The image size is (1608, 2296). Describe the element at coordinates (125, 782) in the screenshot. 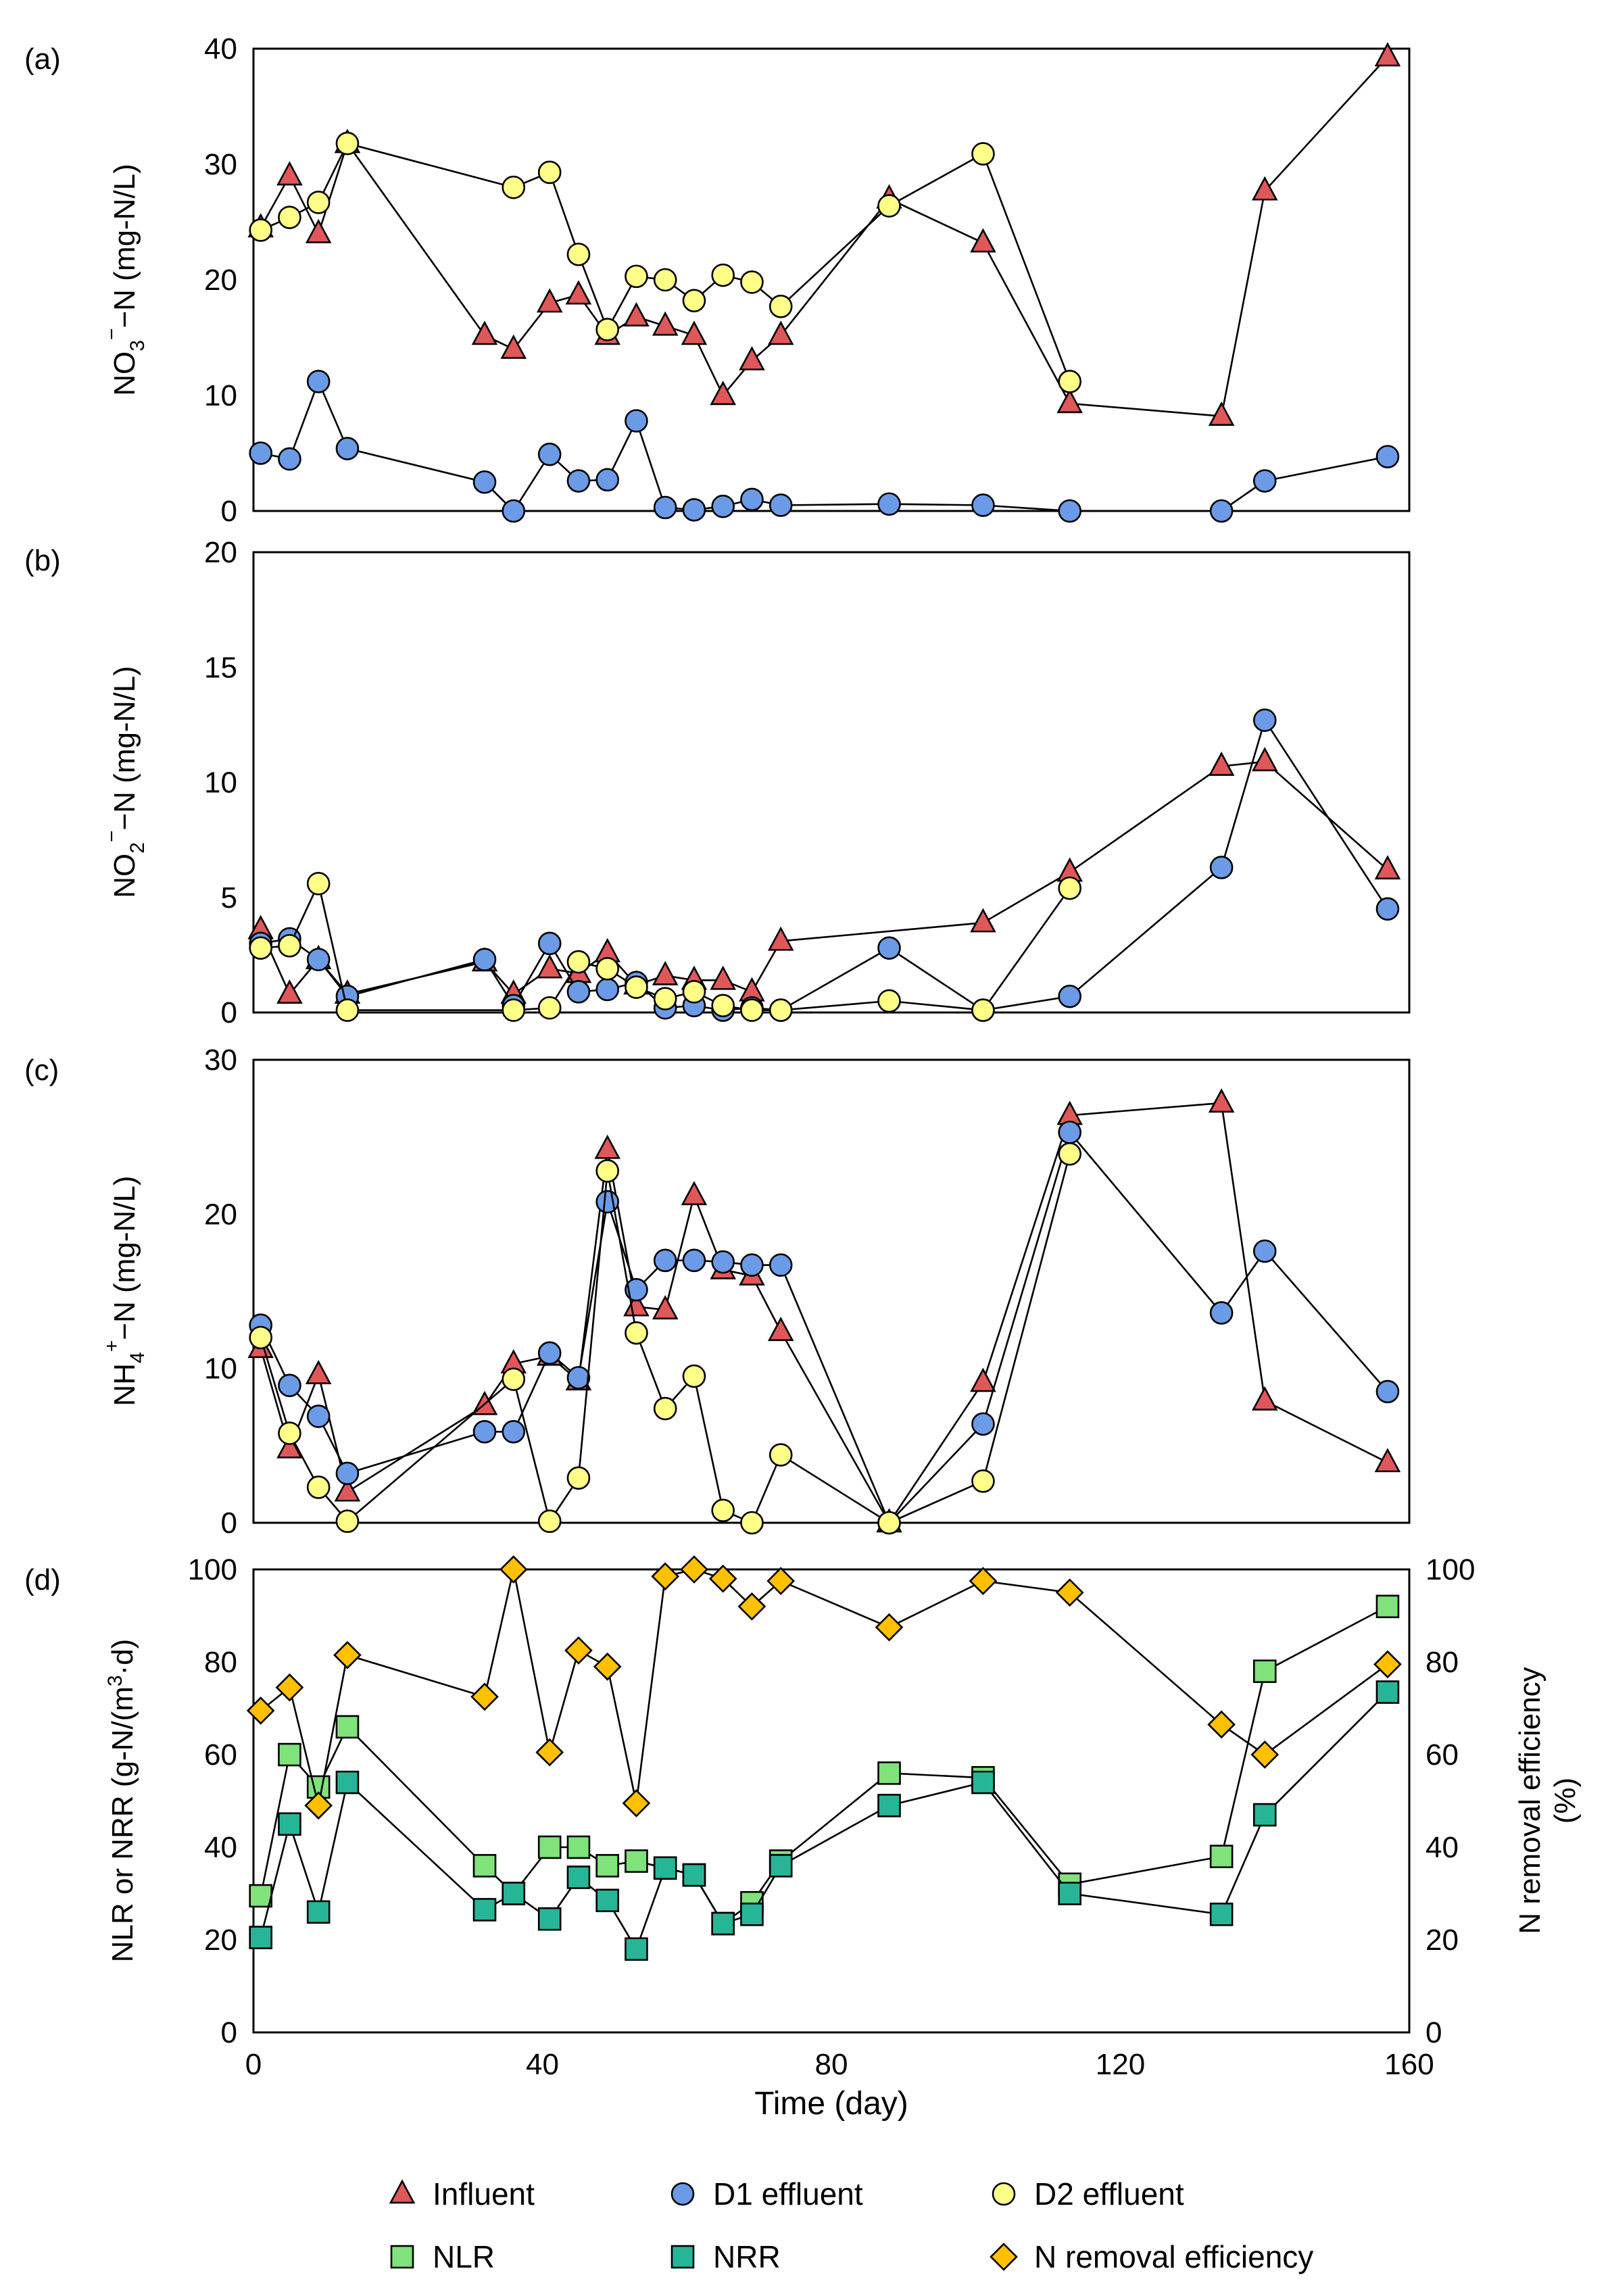

I see `panel-b-ylabel: NO2−−N (mg-N/L)` at that location.